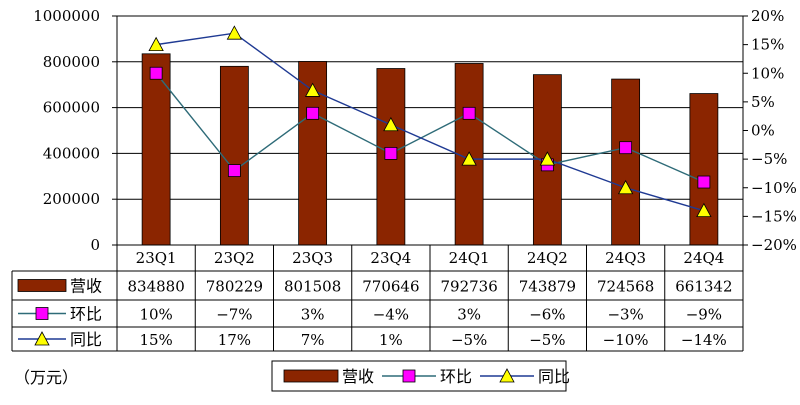 This screenshot has width=800, height=405. Describe the element at coordinates (46, 377) in the screenshot. I see `unit-label: （万元）` at that location.